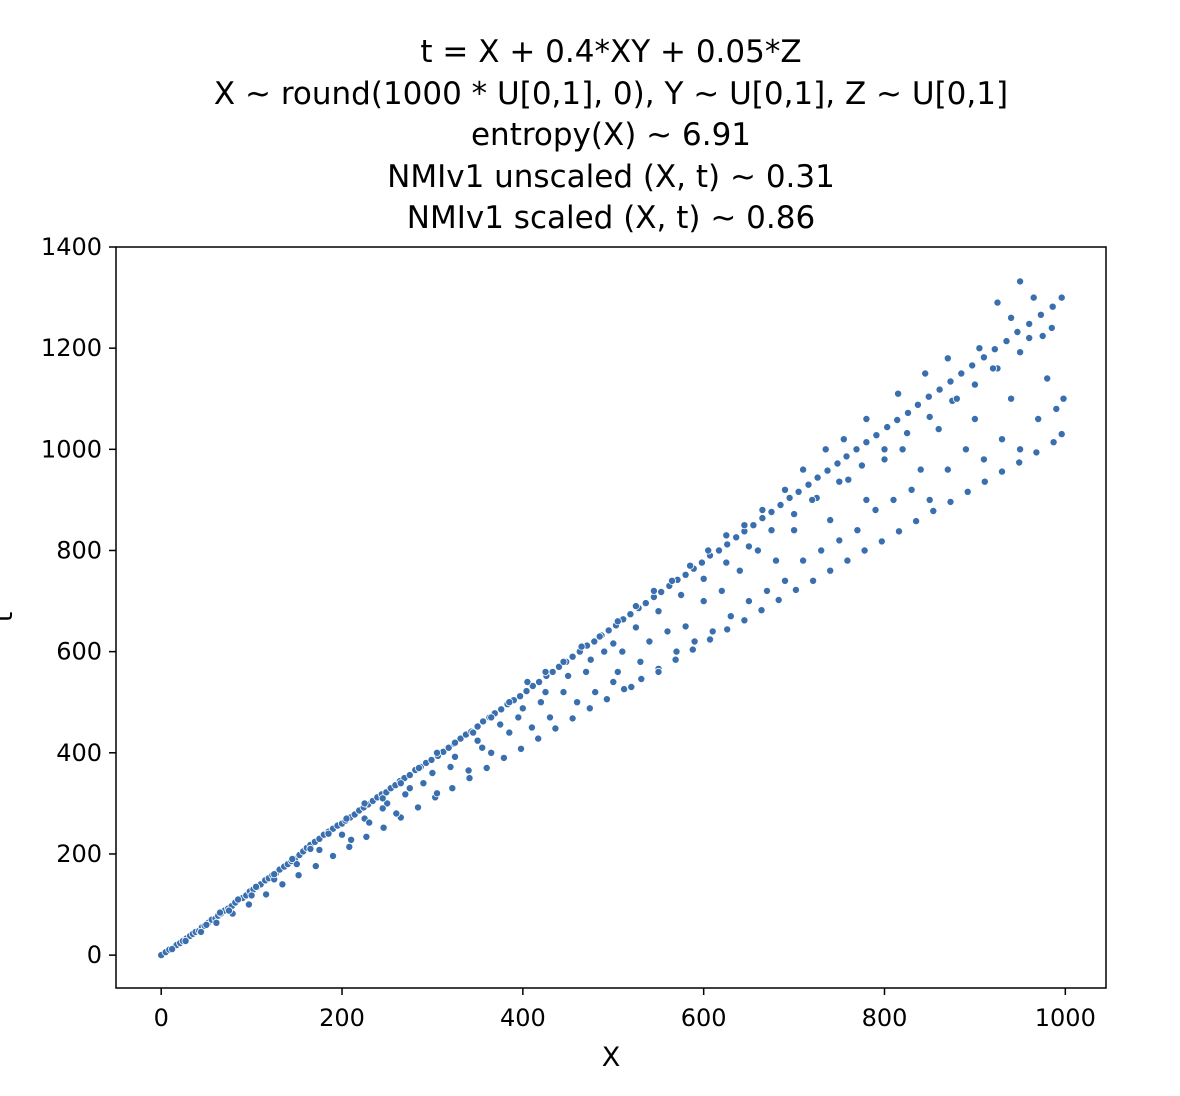 The width and height of the screenshot is (1180, 1096). What do you see at coordinates (71, 449) in the screenshot?
I see `y-tick-label: 1000` at bounding box center [71, 449].